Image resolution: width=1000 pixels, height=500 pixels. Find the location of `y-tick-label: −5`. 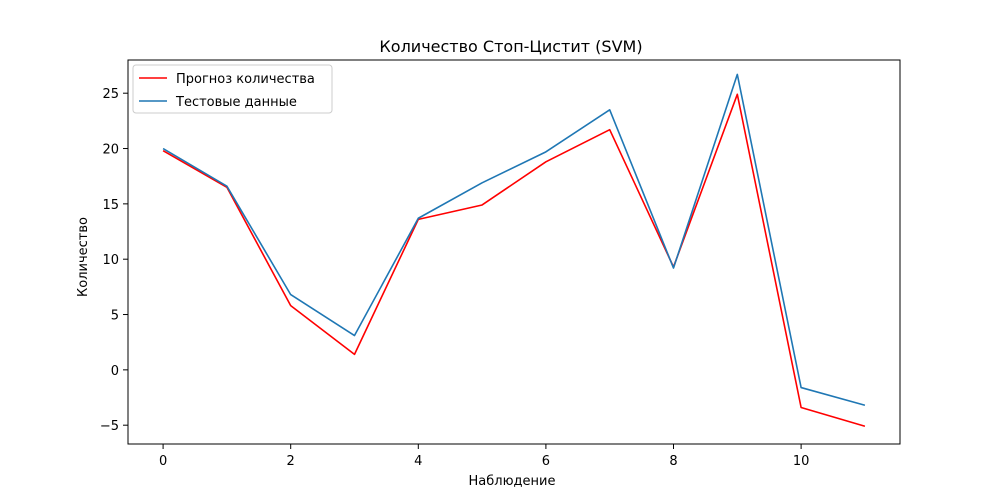

y-tick-label: −5 is located at coordinates (109, 426).